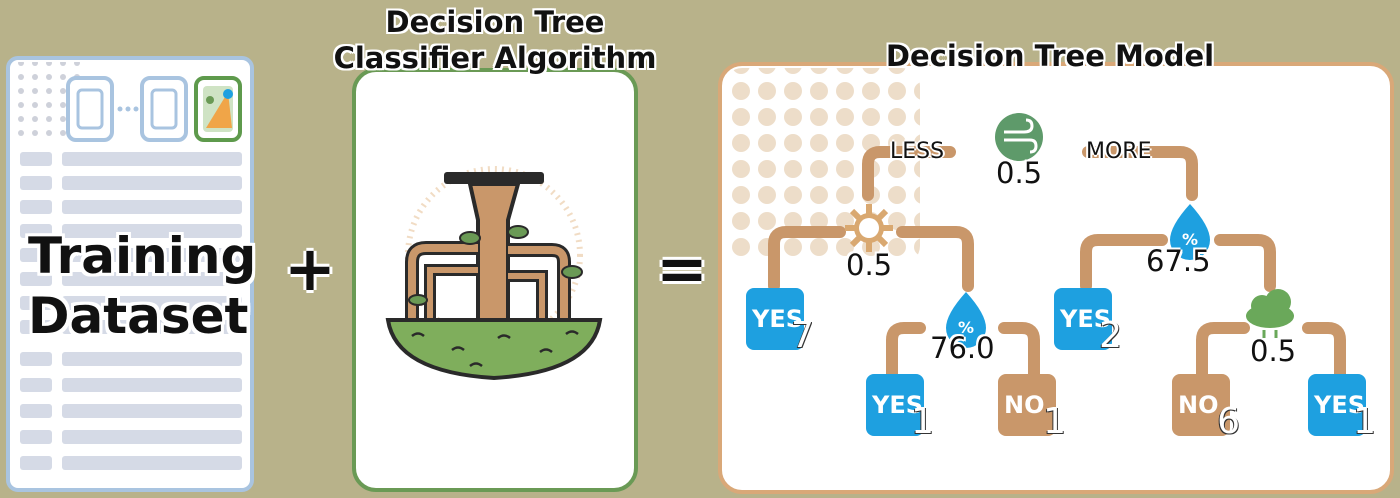 This screenshot has height=498, width=1400. Describe the element at coordinates (1110, 335) in the screenshot. I see `leaf-count: 2` at that location.